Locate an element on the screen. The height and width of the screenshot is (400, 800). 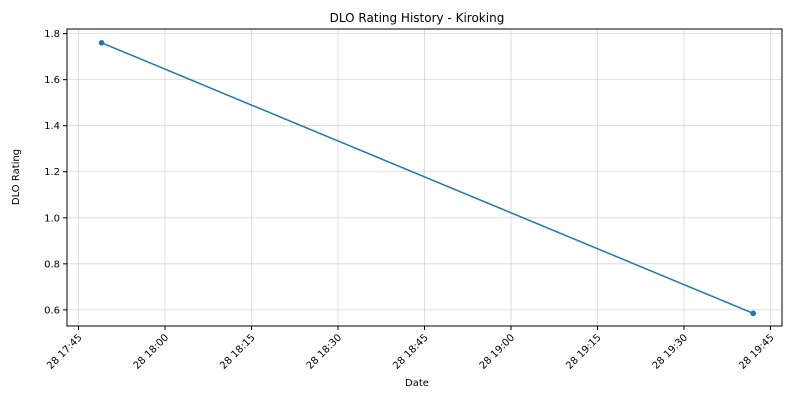
y-axis-label: DLO Rating is located at coordinates (16, 177).